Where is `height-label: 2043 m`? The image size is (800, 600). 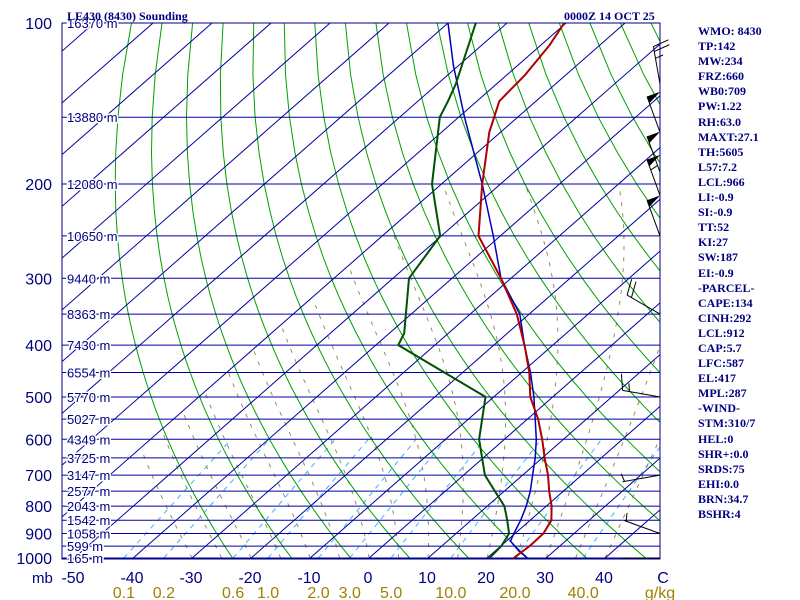 height-label: 2043 m is located at coordinates (88, 506).